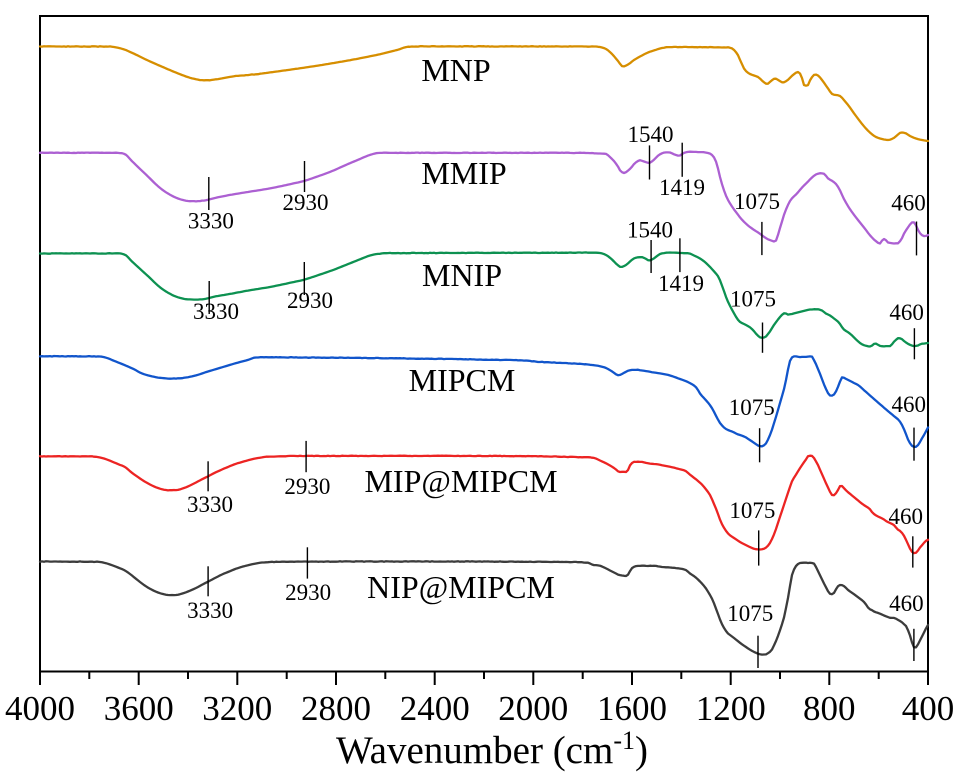  What do you see at coordinates (461, 587) in the screenshot?
I see `svg-text: NIP@MIPCM` at bounding box center [461, 587].